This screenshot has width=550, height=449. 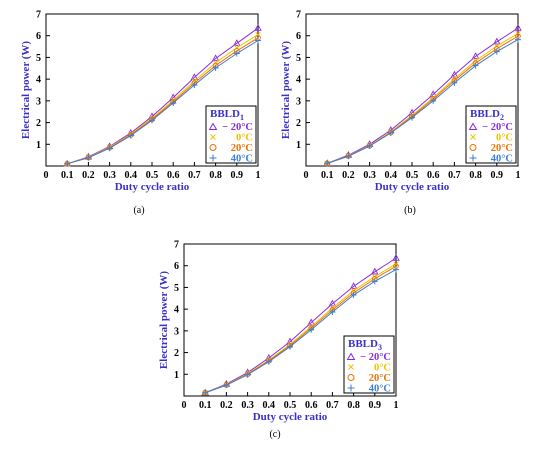 I want to click on legend-entry-label: 40°C, so click(x=502, y=159).